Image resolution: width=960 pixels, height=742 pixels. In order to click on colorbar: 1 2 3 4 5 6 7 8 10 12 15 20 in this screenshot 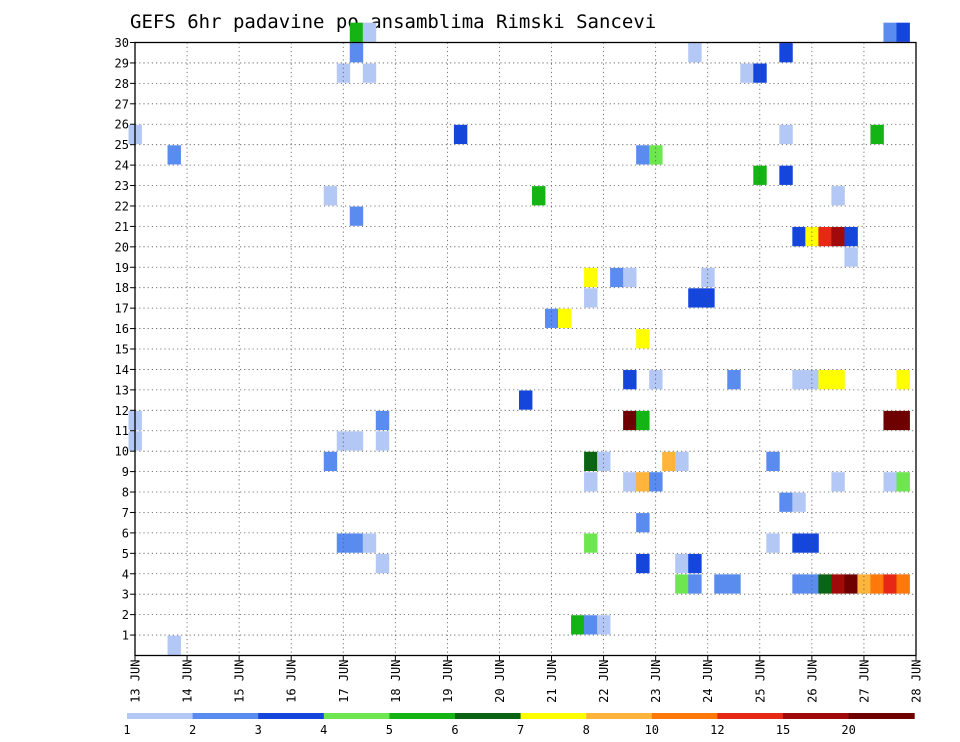, I will do `click(519, 725)`.